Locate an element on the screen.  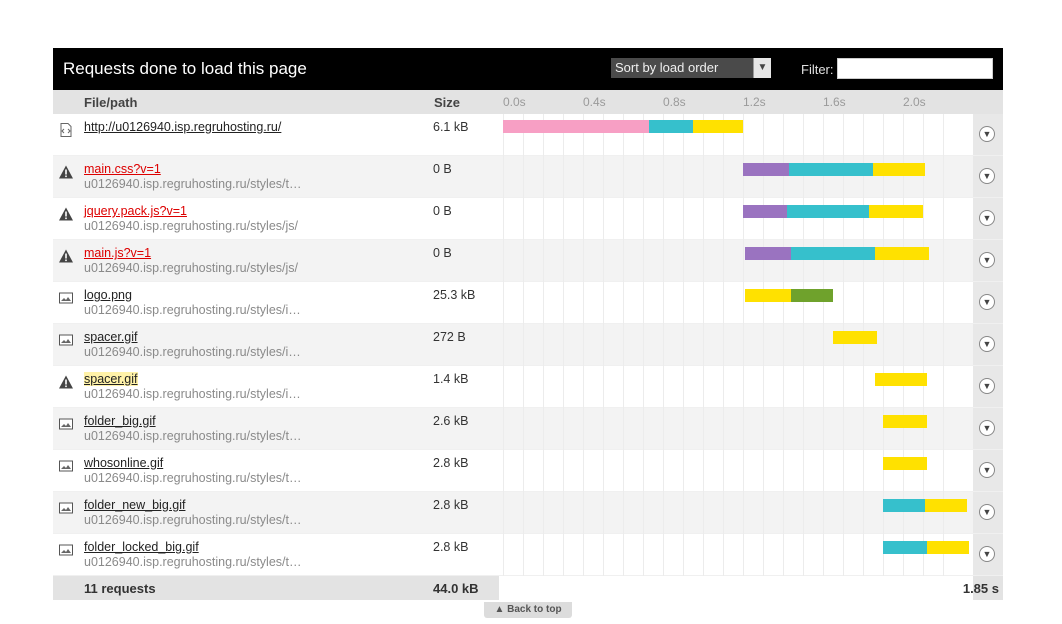
back-to-top-button: ▲ Back to top is located at coordinates (528, 610).